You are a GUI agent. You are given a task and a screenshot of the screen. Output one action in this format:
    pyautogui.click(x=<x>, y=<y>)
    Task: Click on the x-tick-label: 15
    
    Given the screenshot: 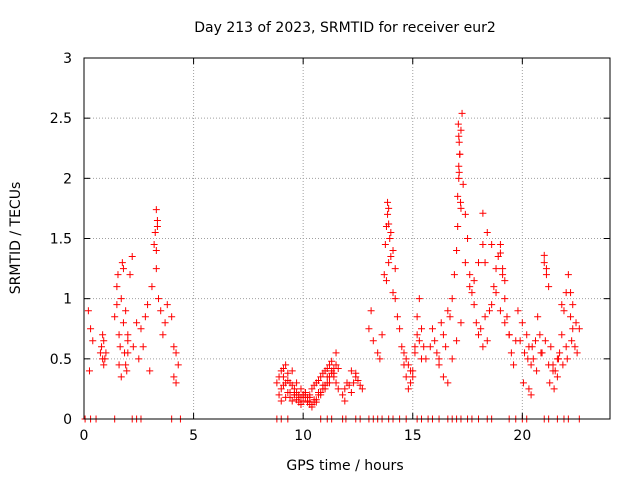 What is the action you would take?
    pyautogui.click(x=413, y=436)
    